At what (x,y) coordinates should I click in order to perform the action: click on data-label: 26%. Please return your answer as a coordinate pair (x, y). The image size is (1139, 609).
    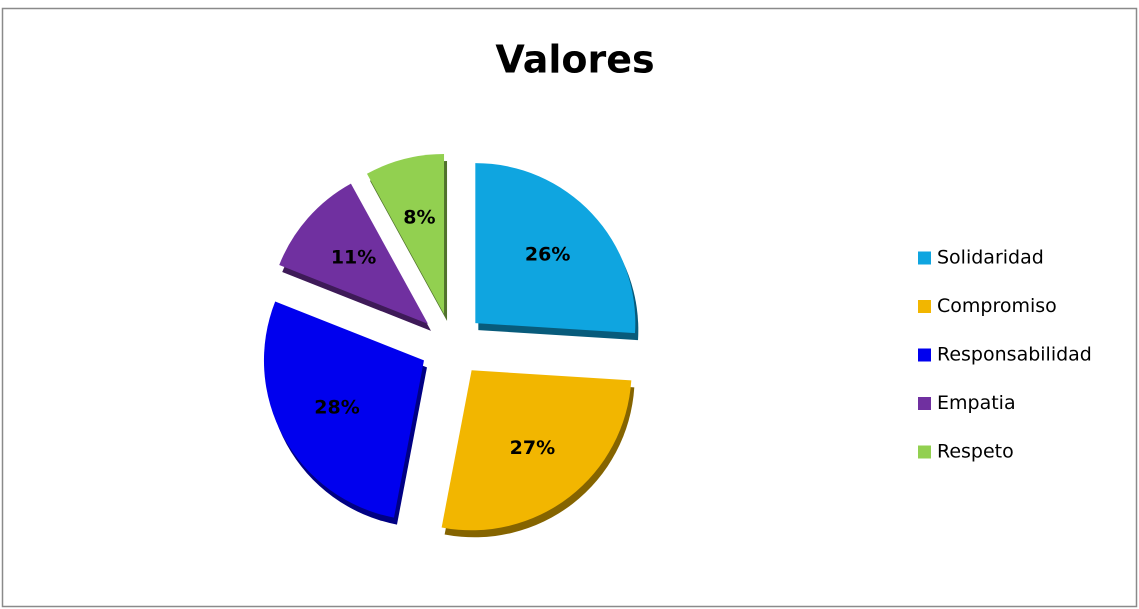
    Looking at the image, I should click on (547, 255).